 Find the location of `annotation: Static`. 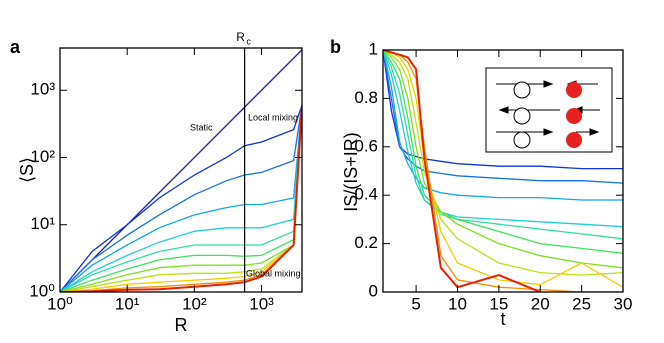

annotation: Static is located at coordinates (201, 127).